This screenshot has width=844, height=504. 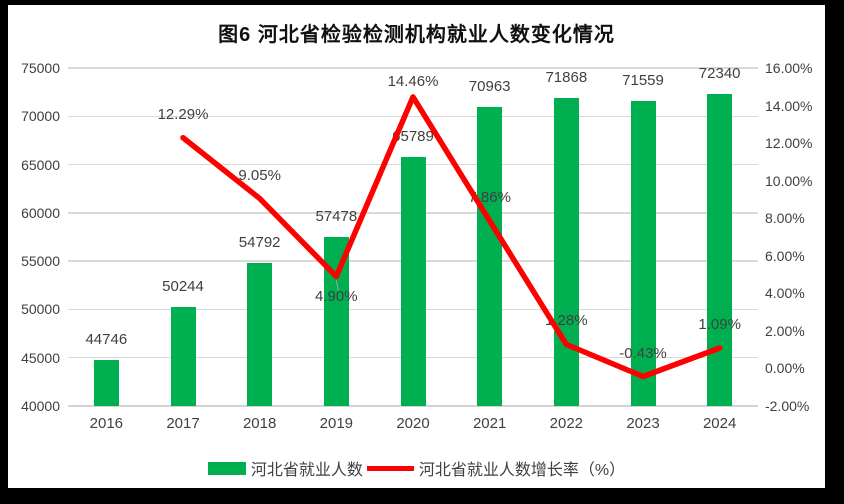 I want to click on x-axis-tick-label: 2023, so click(x=643, y=423).